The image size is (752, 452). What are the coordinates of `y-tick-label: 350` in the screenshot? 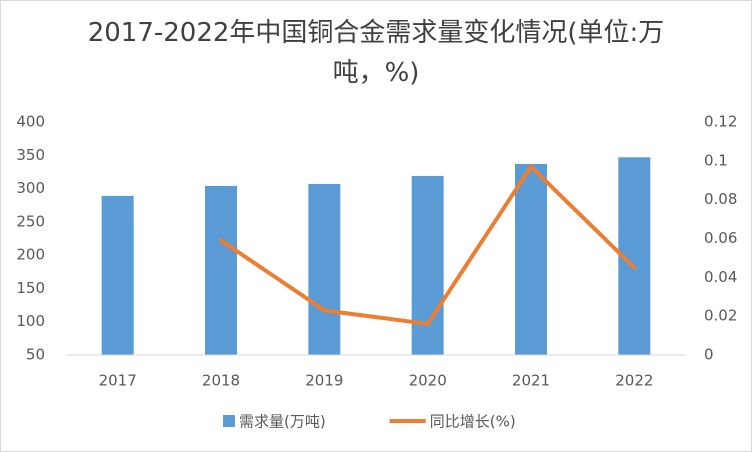 It's located at (30, 155).